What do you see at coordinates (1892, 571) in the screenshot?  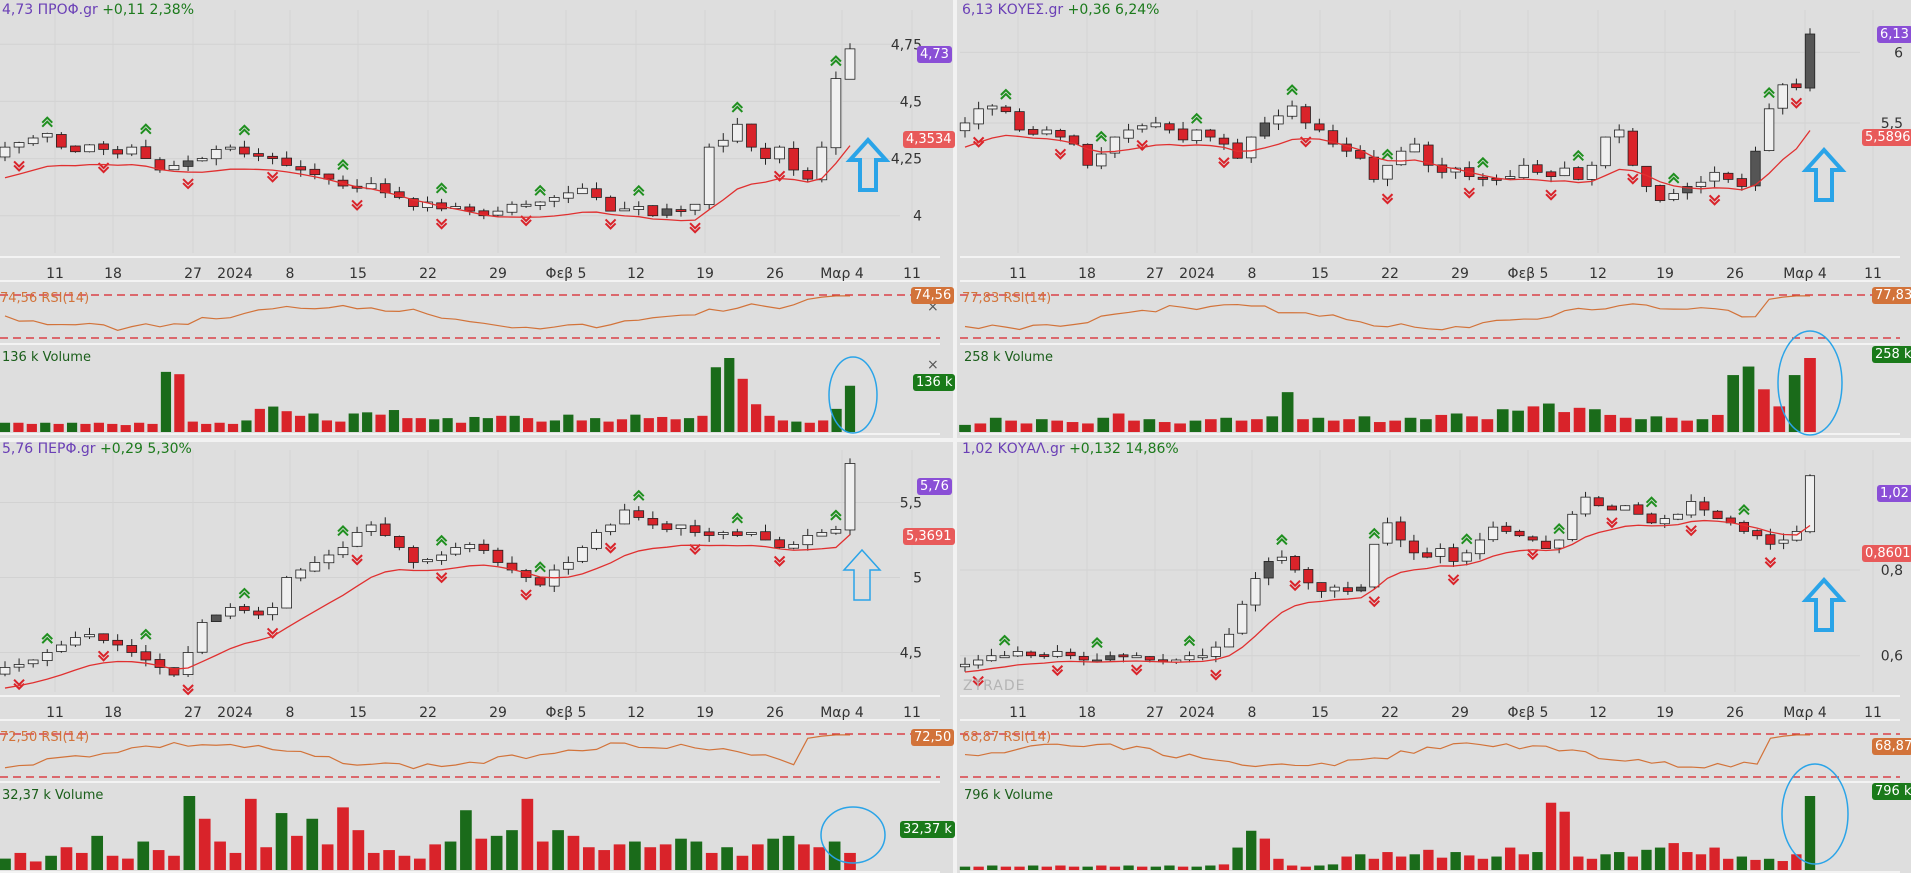 I see `y-tick-label: 0,8` at bounding box center [1892, 571].